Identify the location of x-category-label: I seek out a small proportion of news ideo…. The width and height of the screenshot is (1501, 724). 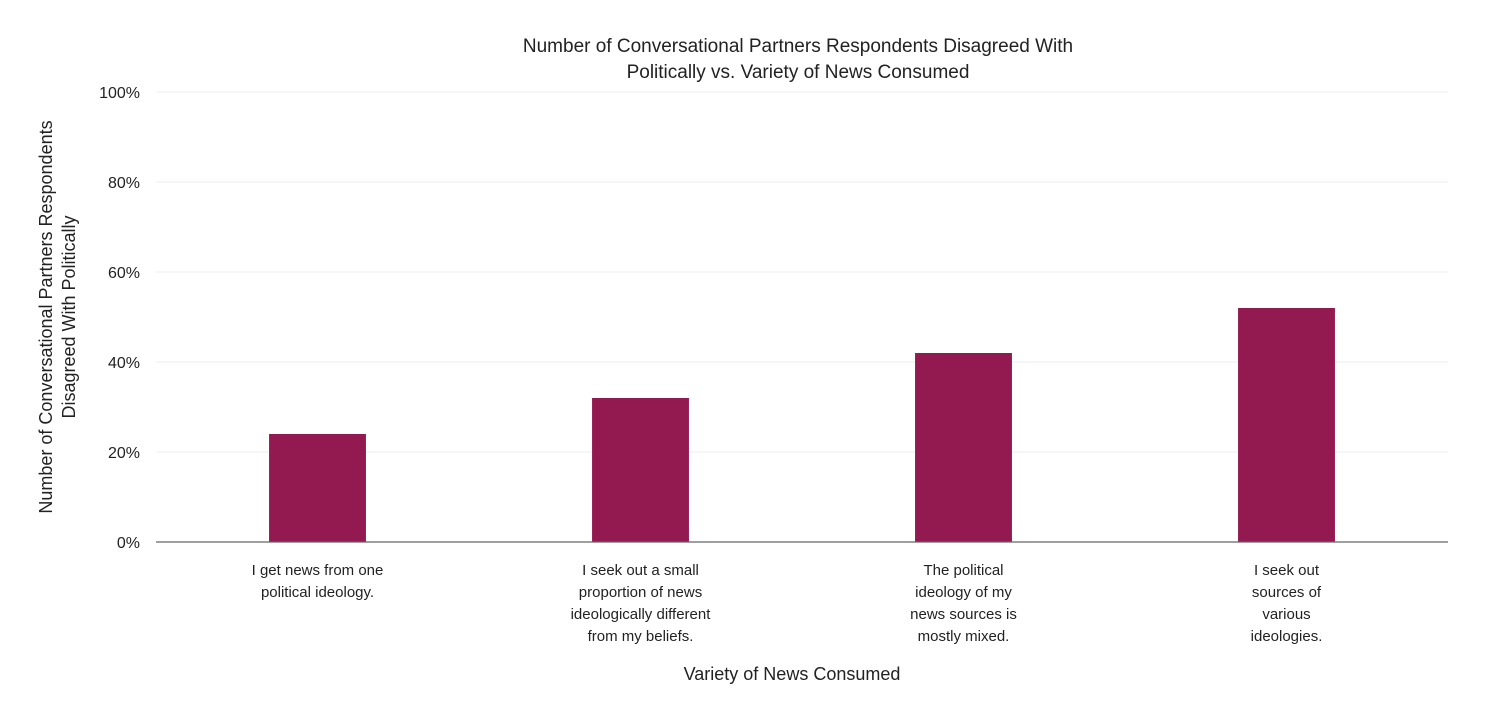
(641, 603).